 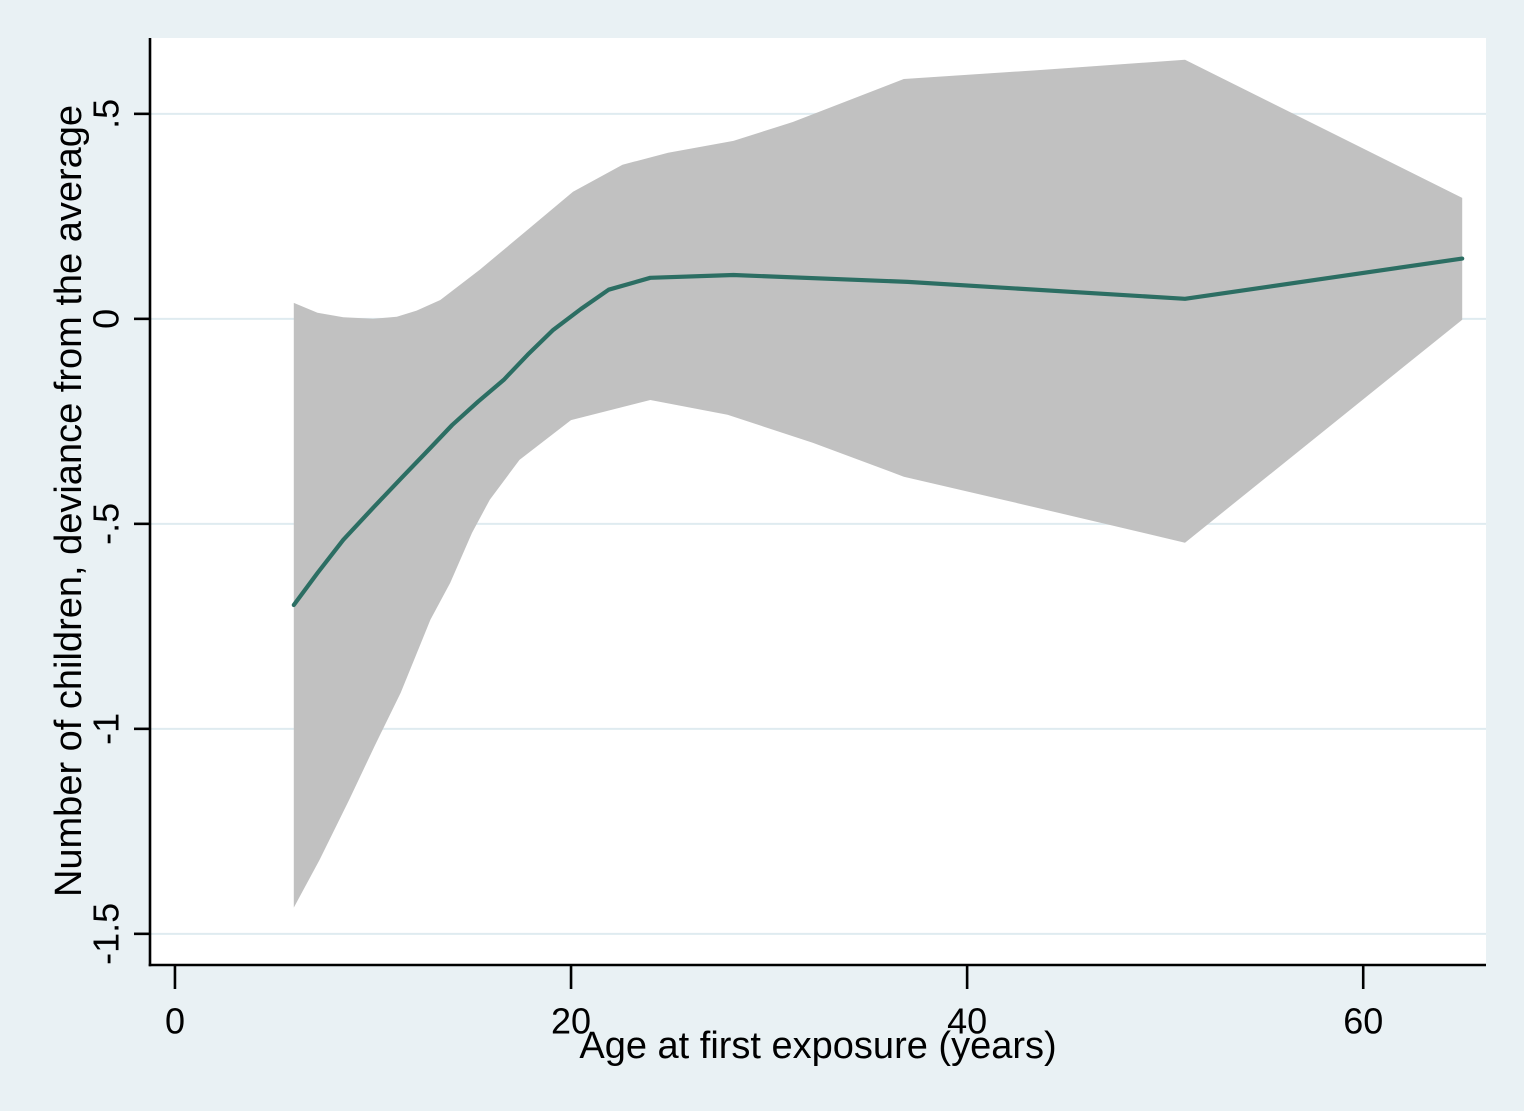 What do you see at coordinates (106, 729) in the screenshot?
I see `y-tick-label--1: -1` at bounding box center [106, 729].